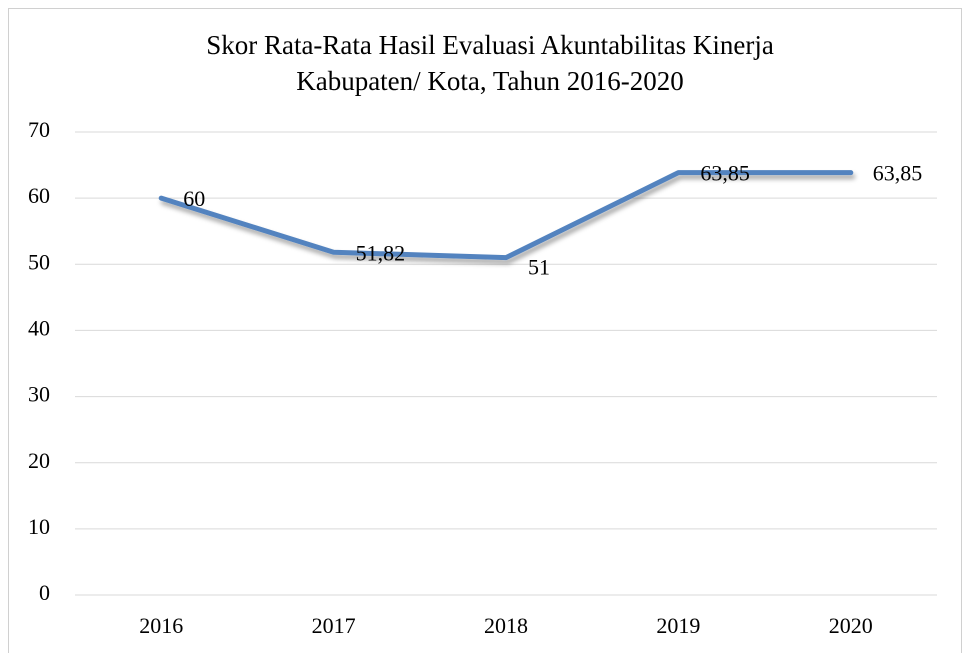 The height and width of the screenshot is (653, 962). What do you see at coordinates (194, 198) in the screenshot?
I see `value-label: 60` at bounding box center [194, 198].